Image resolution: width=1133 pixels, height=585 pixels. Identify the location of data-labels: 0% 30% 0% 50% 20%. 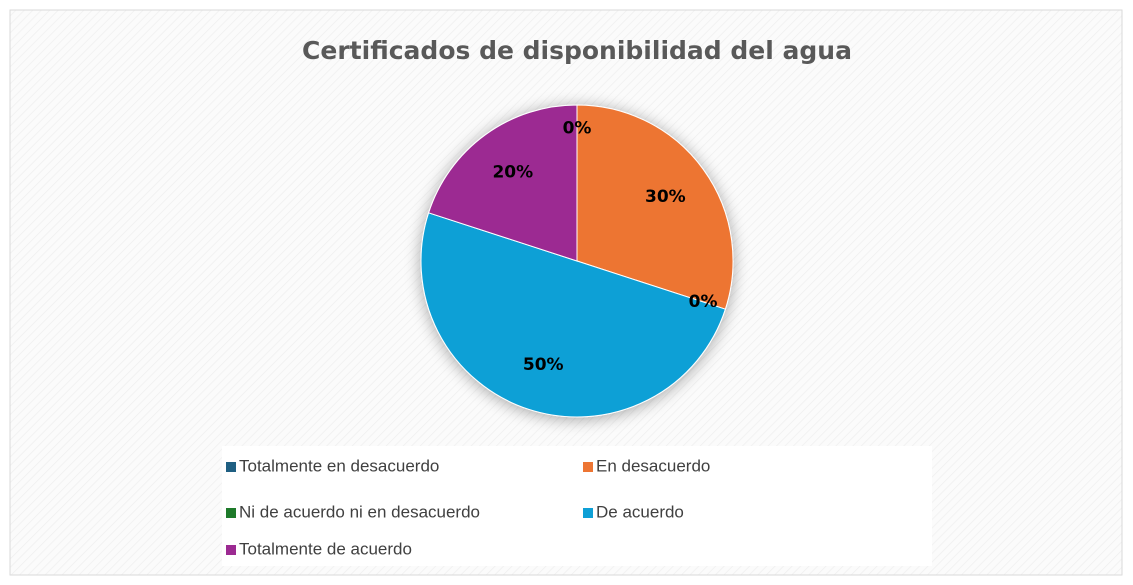
(604, 246).